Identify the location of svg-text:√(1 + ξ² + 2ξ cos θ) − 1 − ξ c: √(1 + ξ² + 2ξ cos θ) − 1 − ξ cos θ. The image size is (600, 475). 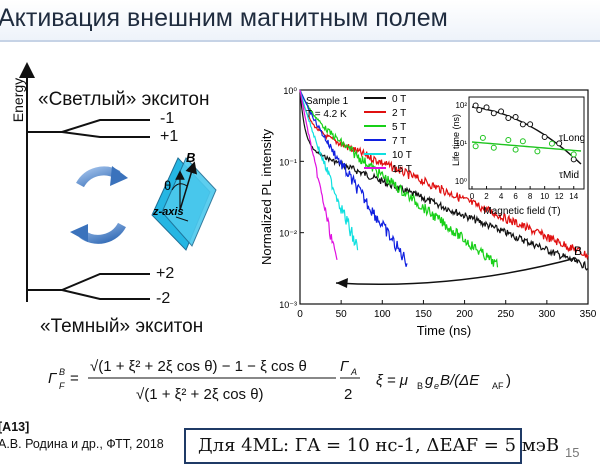
(198, 366).